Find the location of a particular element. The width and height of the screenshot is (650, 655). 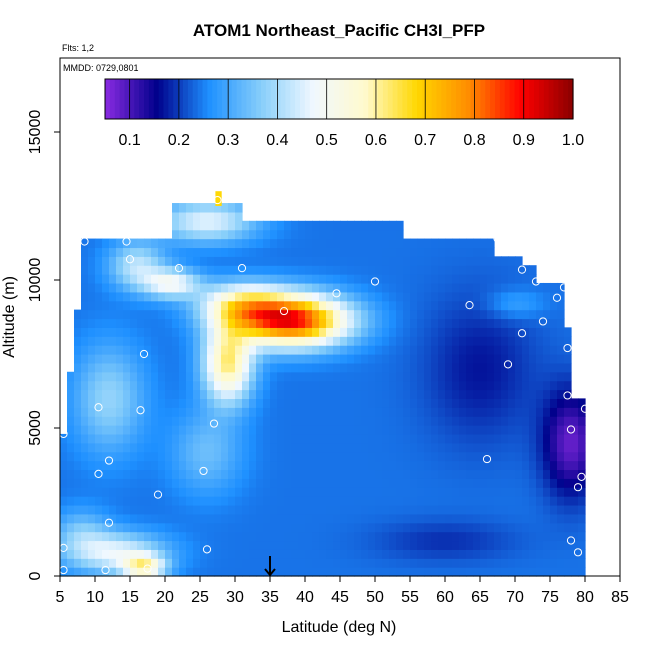

observation-point is located at coordinates (578, 487).